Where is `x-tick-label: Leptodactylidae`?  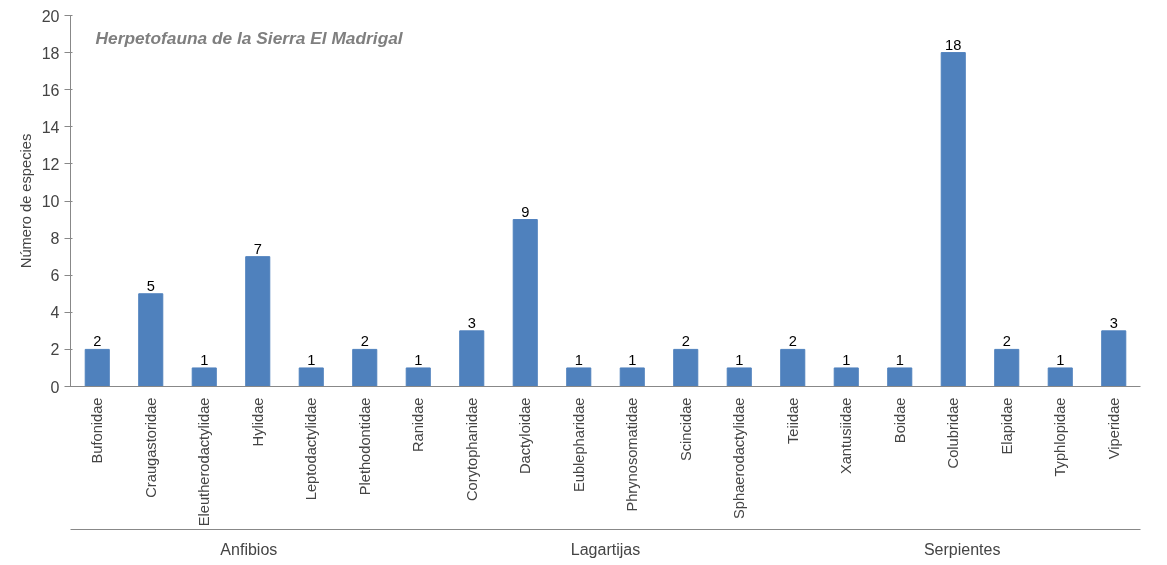 x-tick-label: Leptodactylidae is located at coordinates (311, 449).